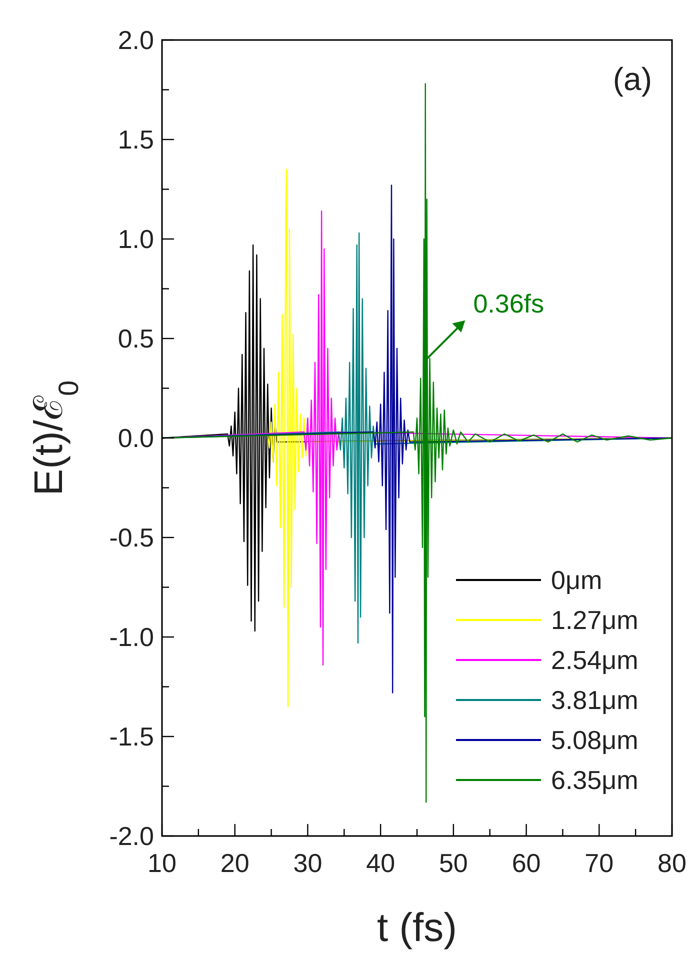  What do you see at coordinates (672, 863) in the screenshot?
I see `x-tick-label: 80` at bounding box center [672, 863].